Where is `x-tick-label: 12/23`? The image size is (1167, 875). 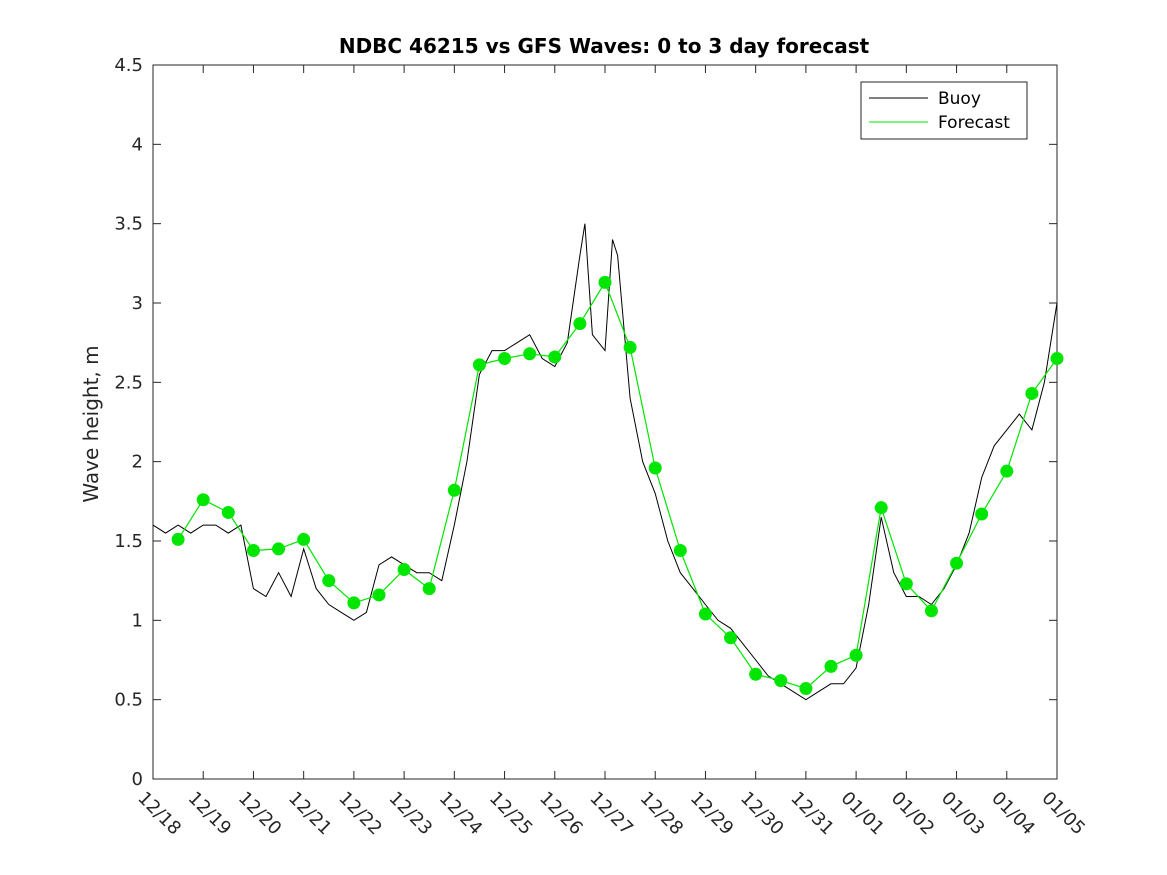
x-tick-label: 12/23 is located at coordinates (411, 814).